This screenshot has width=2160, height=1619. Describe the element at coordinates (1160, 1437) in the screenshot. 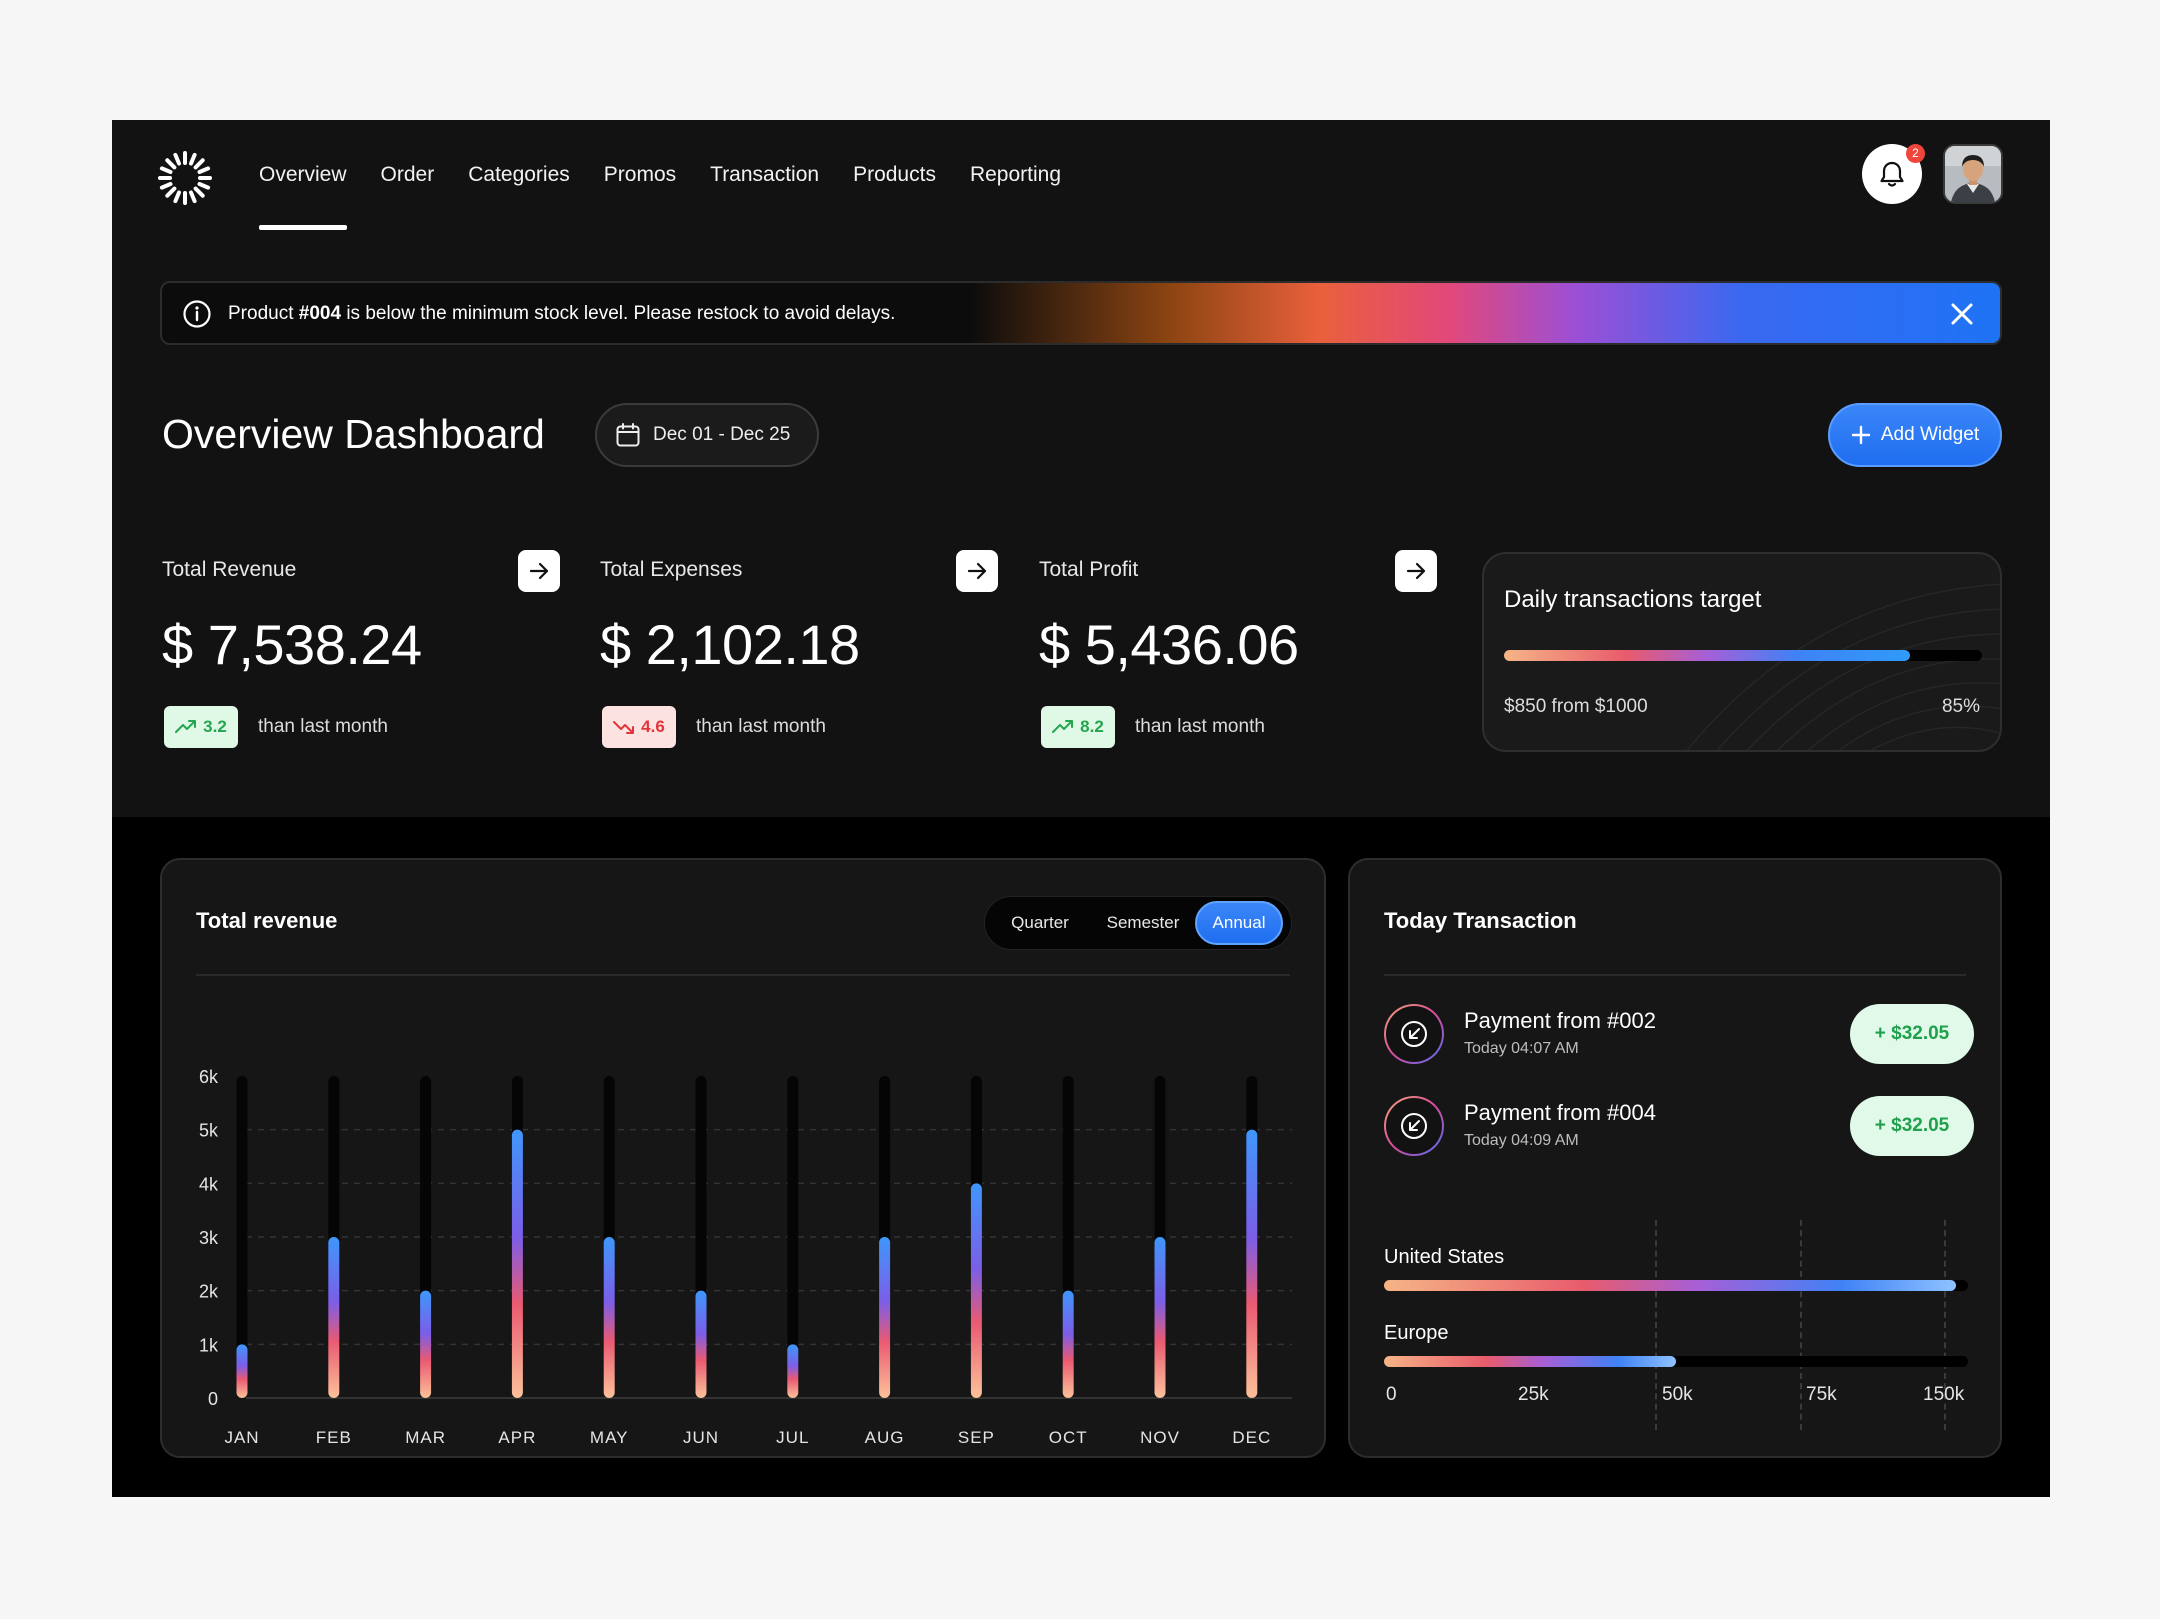

I see `x-tick-label: NOV` at that location.